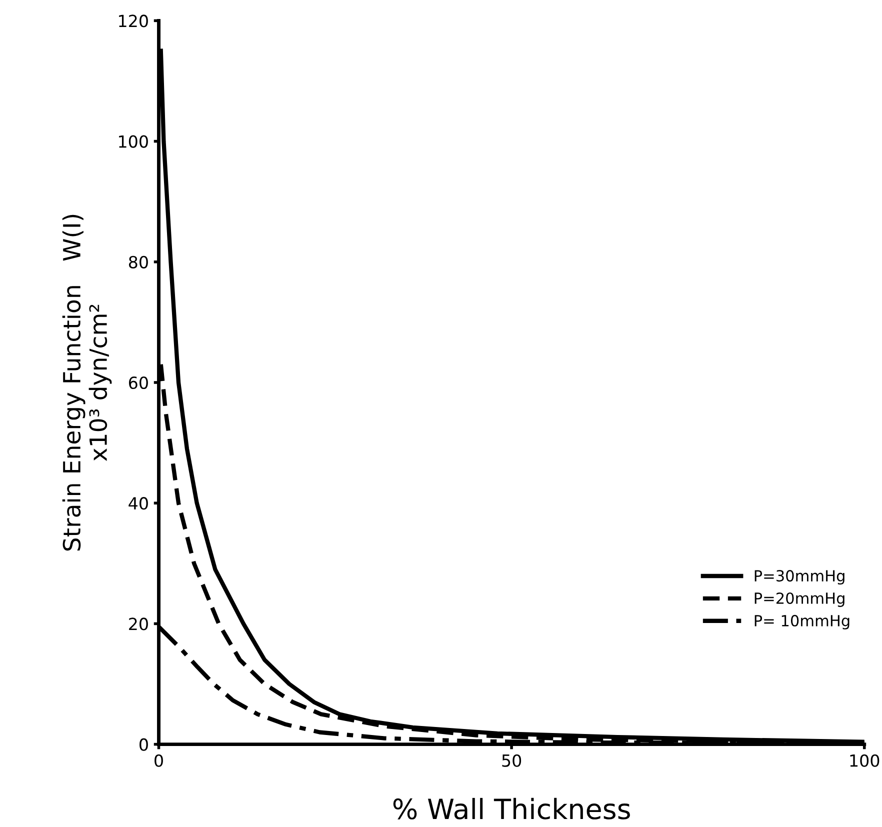 The height and width of the screenshot is (827, 882). Describe the element at coordinates (133, 141) in the screenshot. I see `y-tick-label: 100` at that location.